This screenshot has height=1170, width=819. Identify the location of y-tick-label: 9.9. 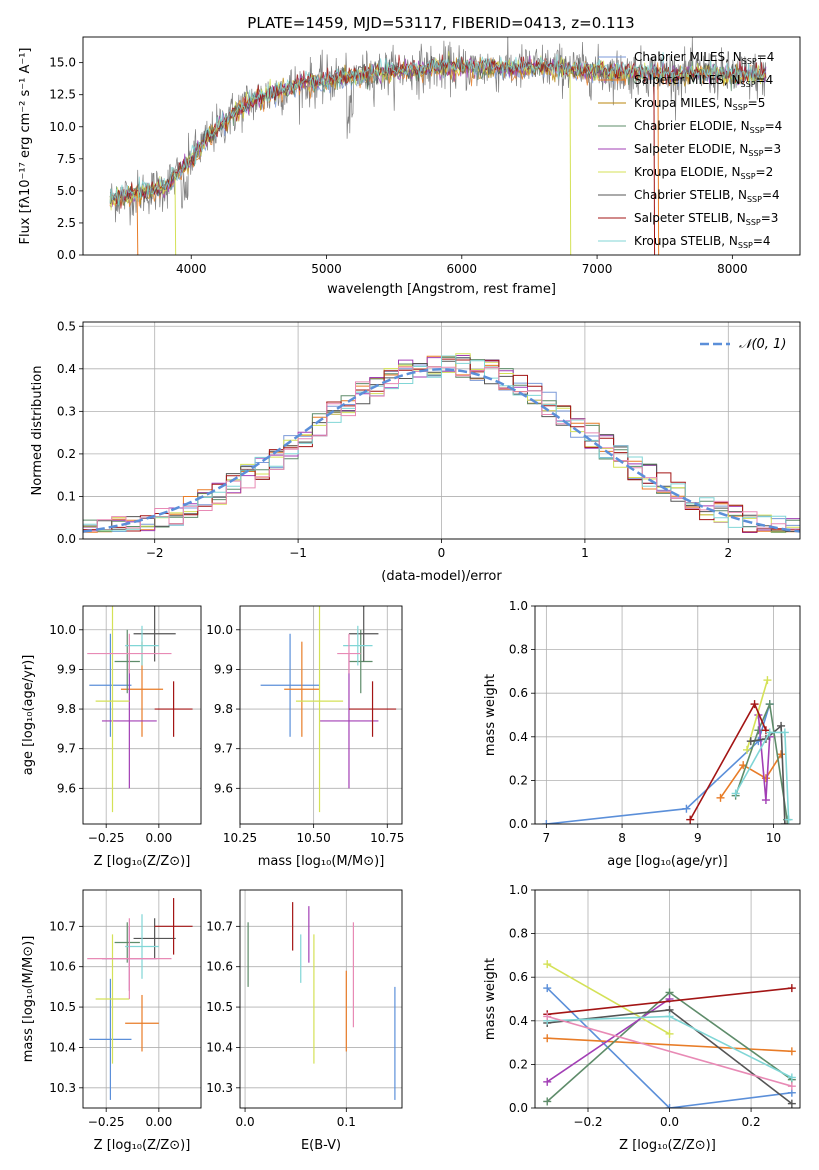
(223, 669).